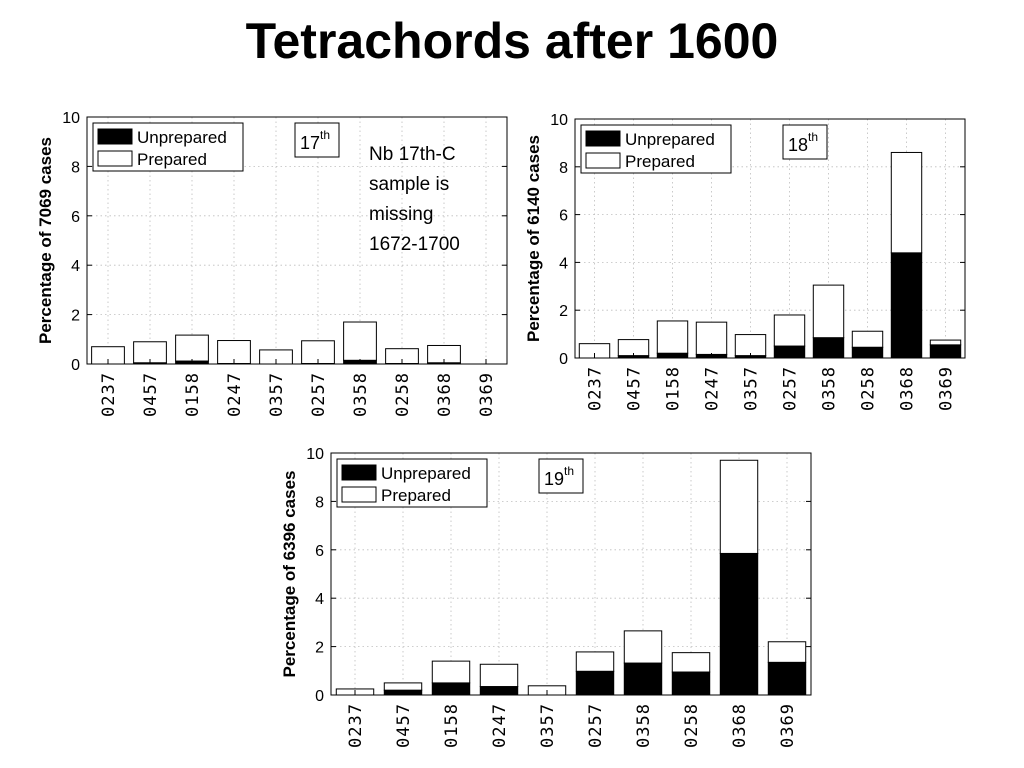 Image resolution: width=1024 pixels, height=768 pixels. What do you see at coordinates (798, 145) in the screenshot?
I see `century-number: 18` at bounding box center [798, 145].